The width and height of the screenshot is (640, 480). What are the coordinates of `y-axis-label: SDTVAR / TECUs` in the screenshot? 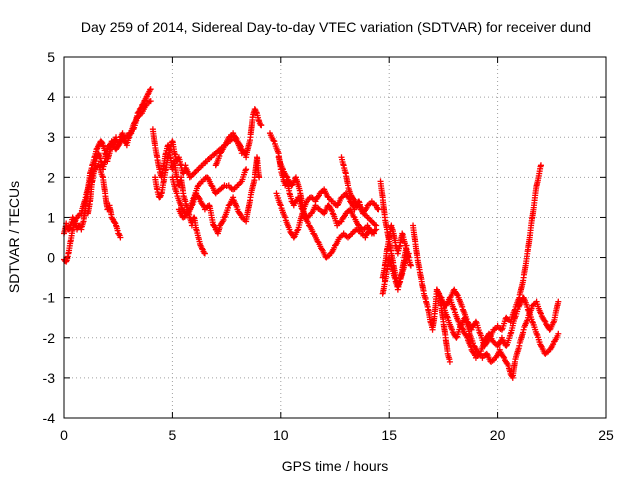 It's located at (14, 237).